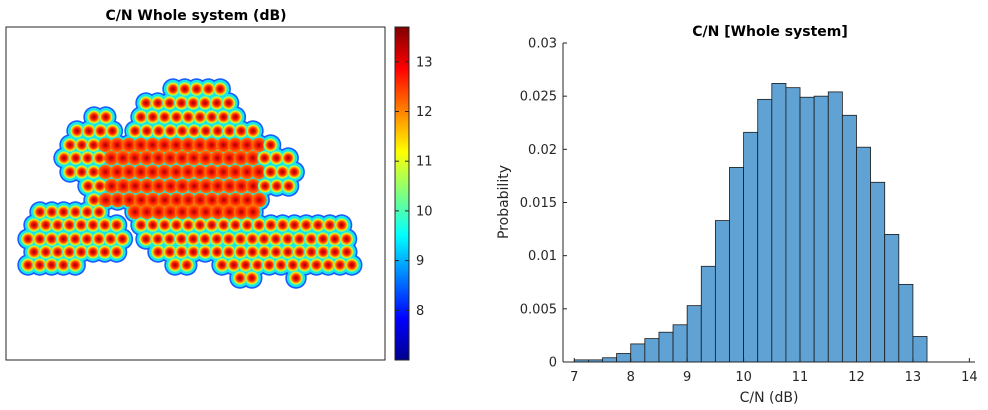  What do you see at coordinates (687, 377) in the screenshot?
I see `x-tick-label: 9` at bounding box center [687, 377].